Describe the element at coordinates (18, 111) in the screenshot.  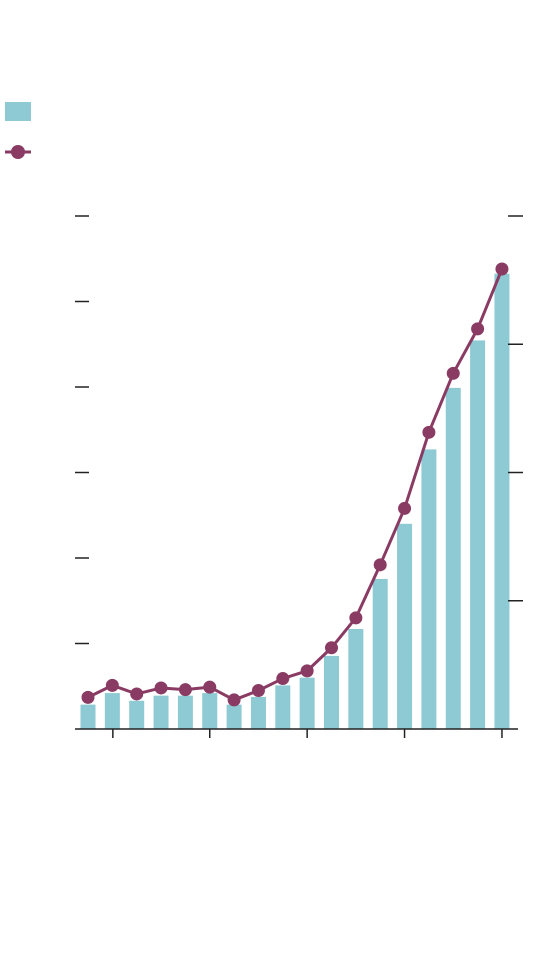
I see `legend-bar-swatch` at that location.